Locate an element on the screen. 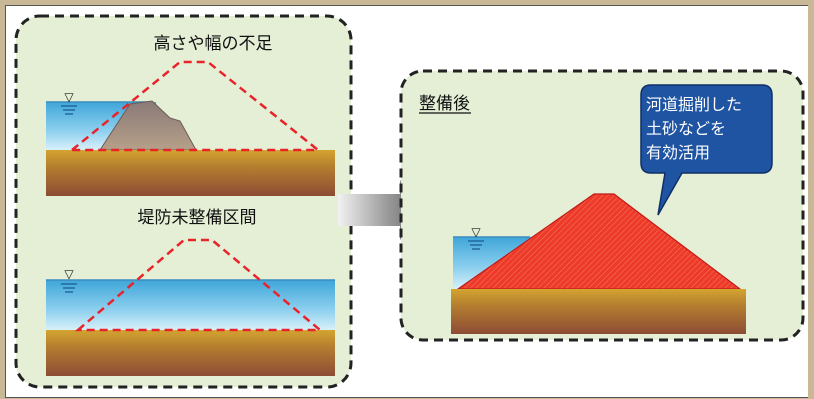 The image size is (814, 399). top-section-title: 高さや幅の不足 is located at coordinates (213, 44).